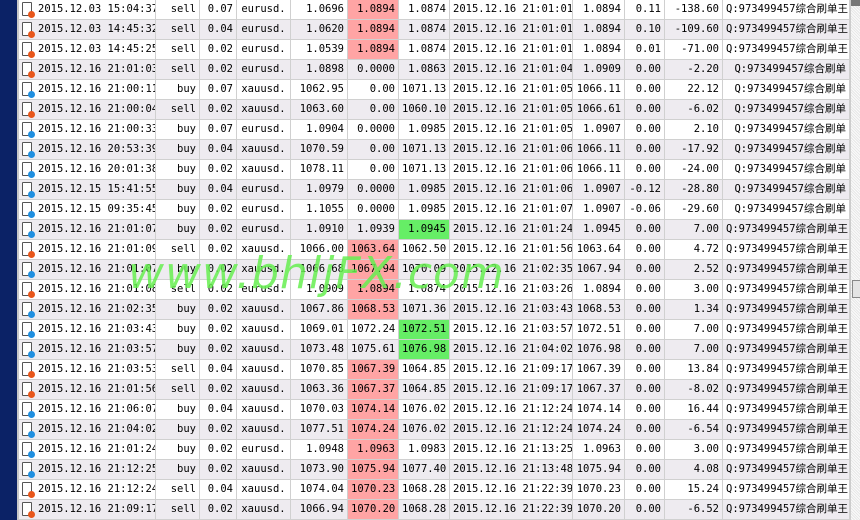 This screenshot has height=520, width=860. What do you see at coordinates (511, 249) in the screenshot?
I see `cell-close-time: 2015.12.16 21:01:56` at bounding box center [511, 249].